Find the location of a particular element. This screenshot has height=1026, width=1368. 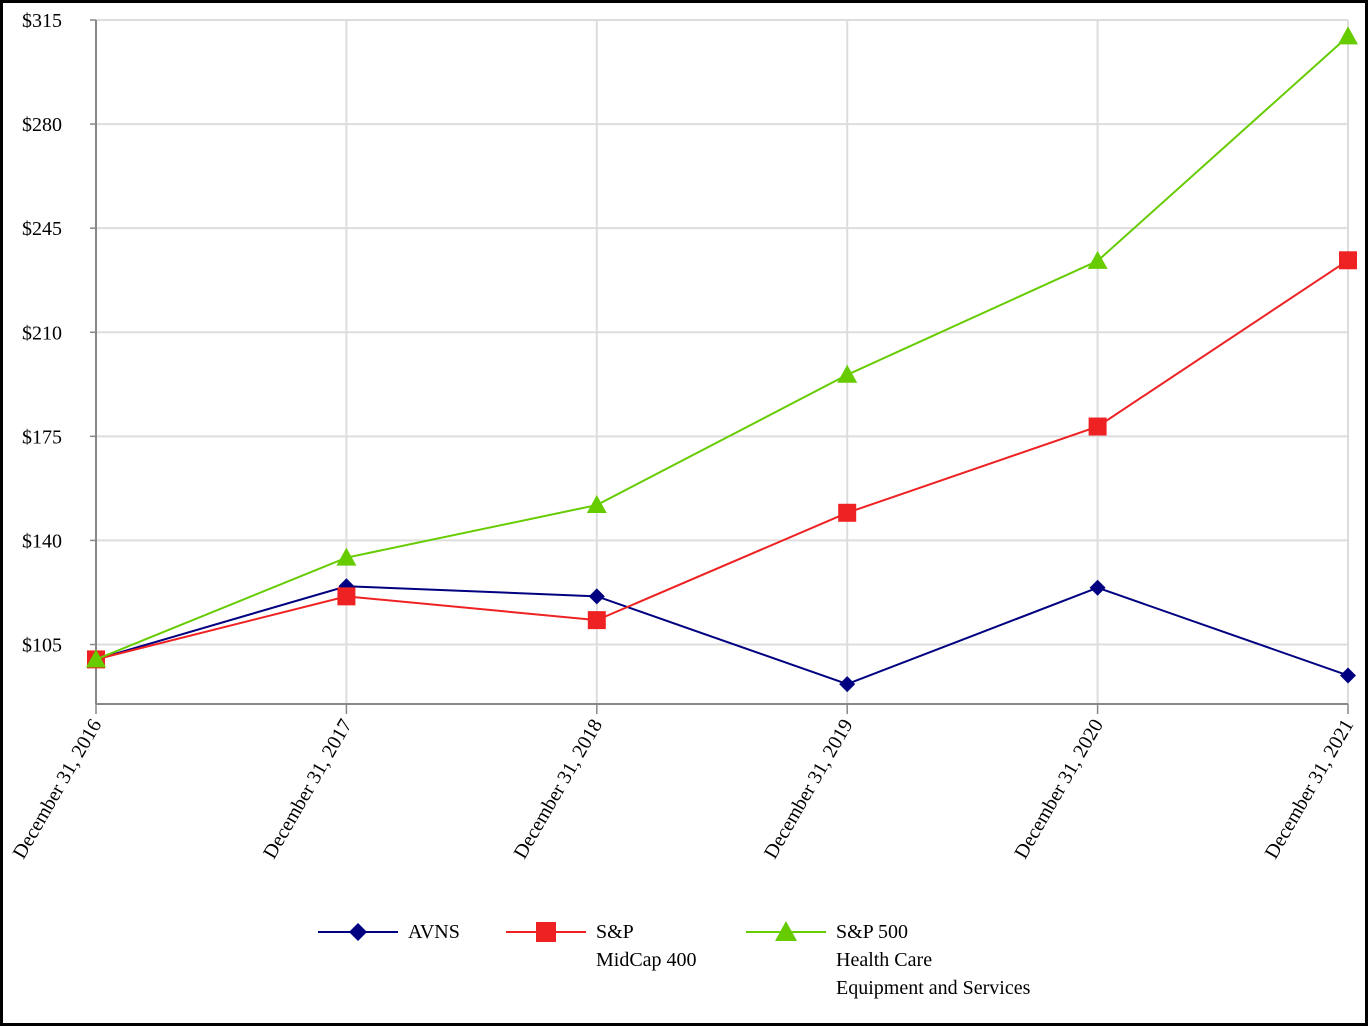

legend-item: AVNS is located at coordinates (389, 932).